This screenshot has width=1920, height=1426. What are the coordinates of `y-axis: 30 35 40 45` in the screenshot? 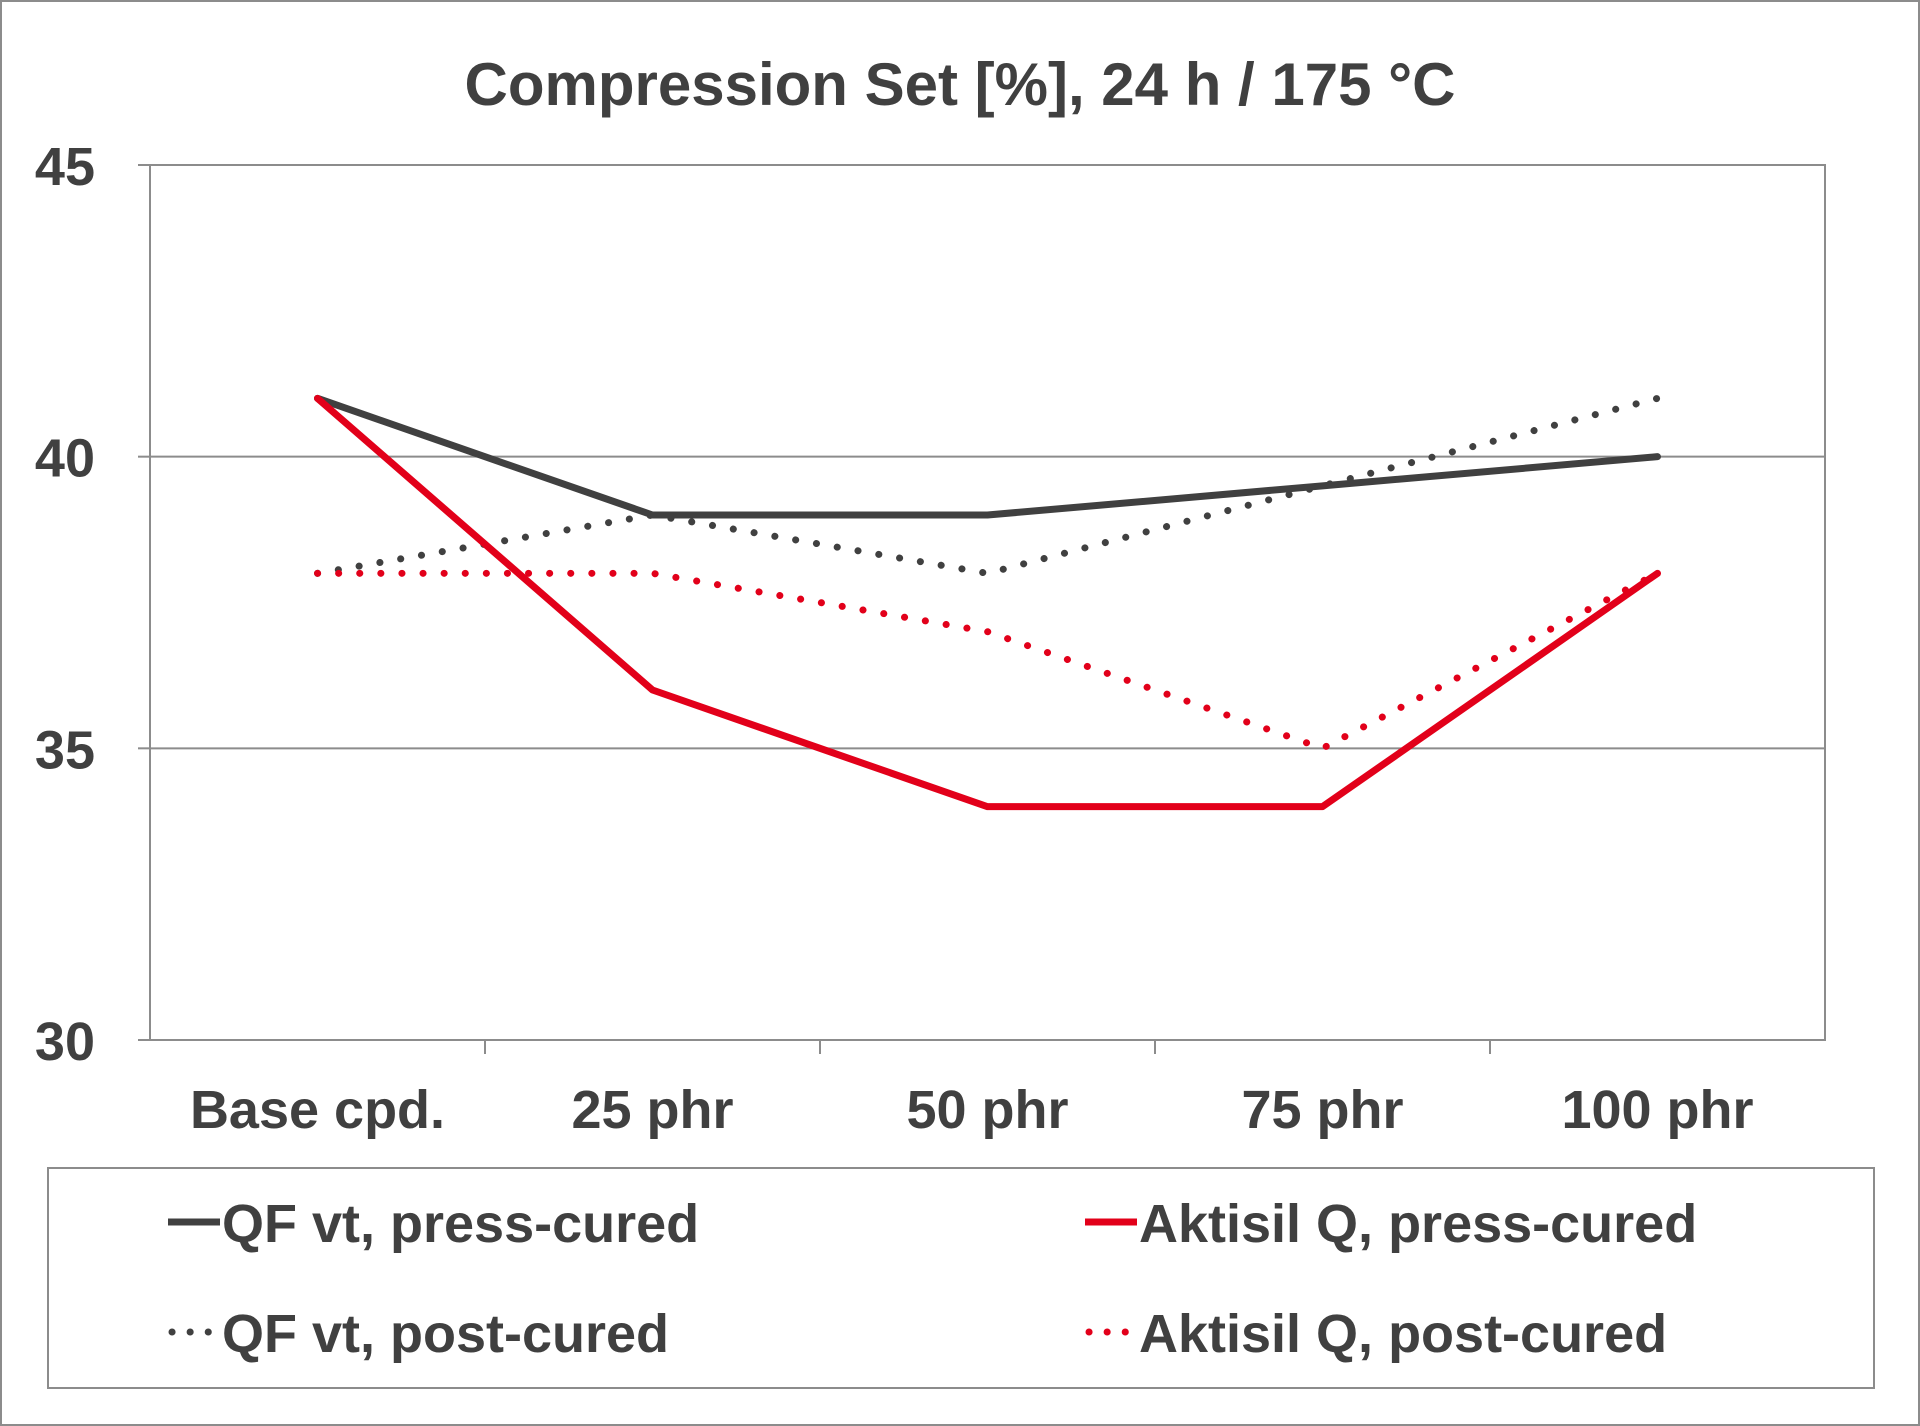 It's located at (92, 604).